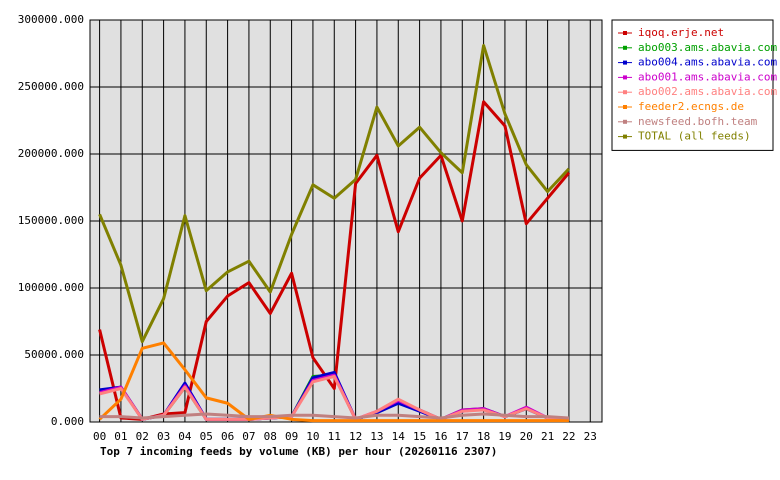 Image resolution: width=780 pixels, height=480 pixels. What do you see at coordinates (547, 436) in the screenshot?
I see `x-tick-label: 21` at bounding box center [547, 436].